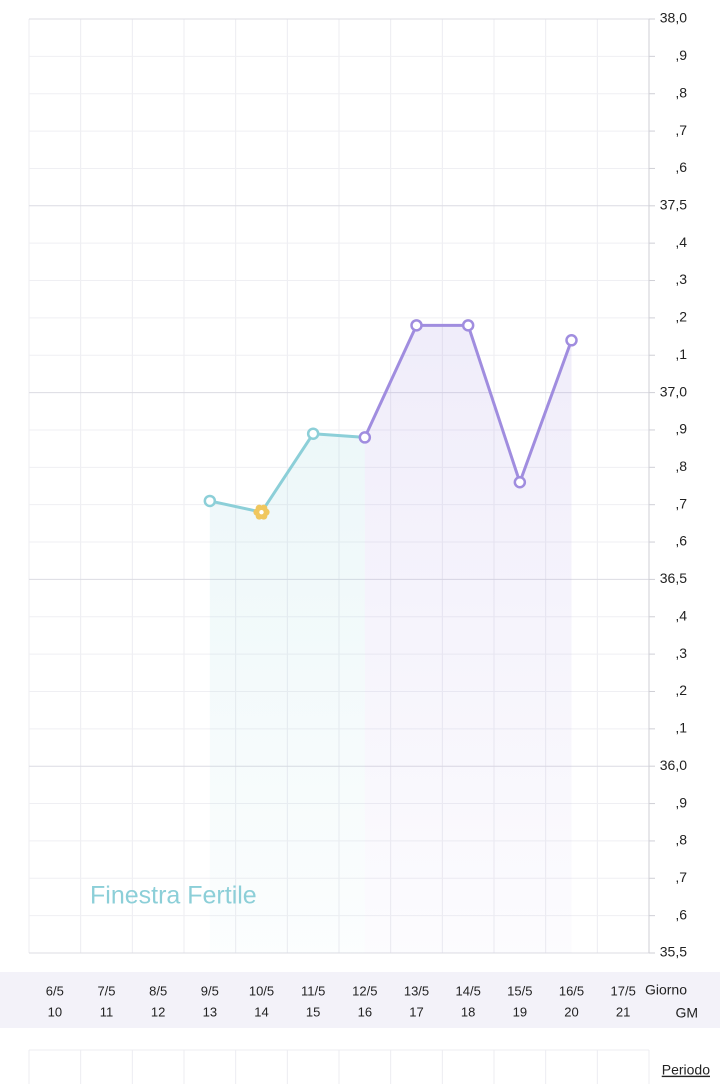 The image size is (720, 1089). I want to click on petal-center, so click(261, 512).